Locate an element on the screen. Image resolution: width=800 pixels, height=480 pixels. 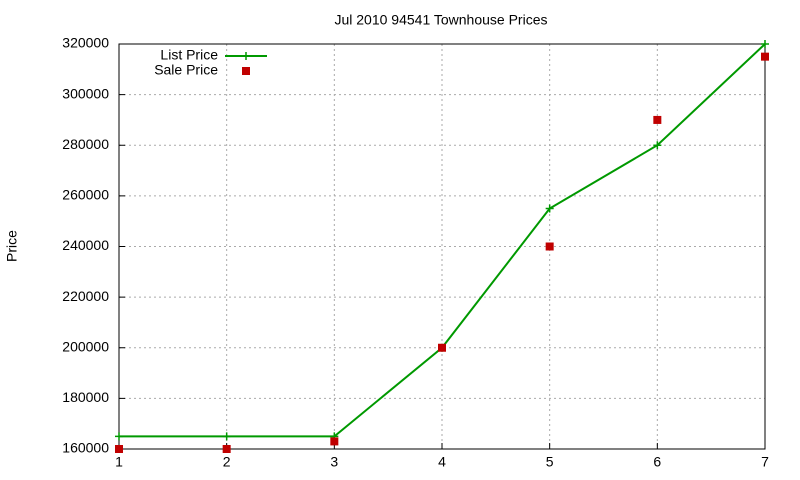
y-tick-label: 200000 is located at coordinates (85, 346).